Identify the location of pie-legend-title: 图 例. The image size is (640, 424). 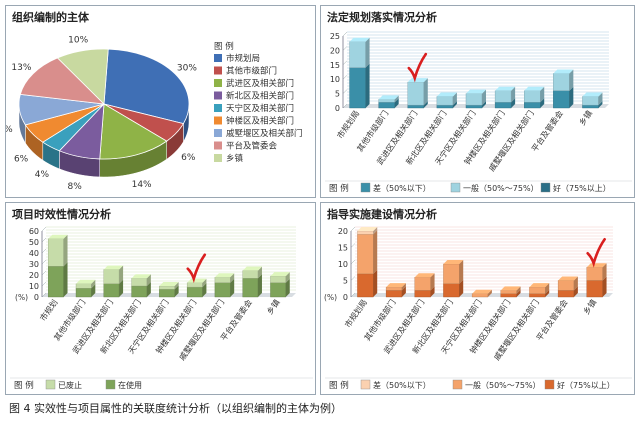
(224, 46).